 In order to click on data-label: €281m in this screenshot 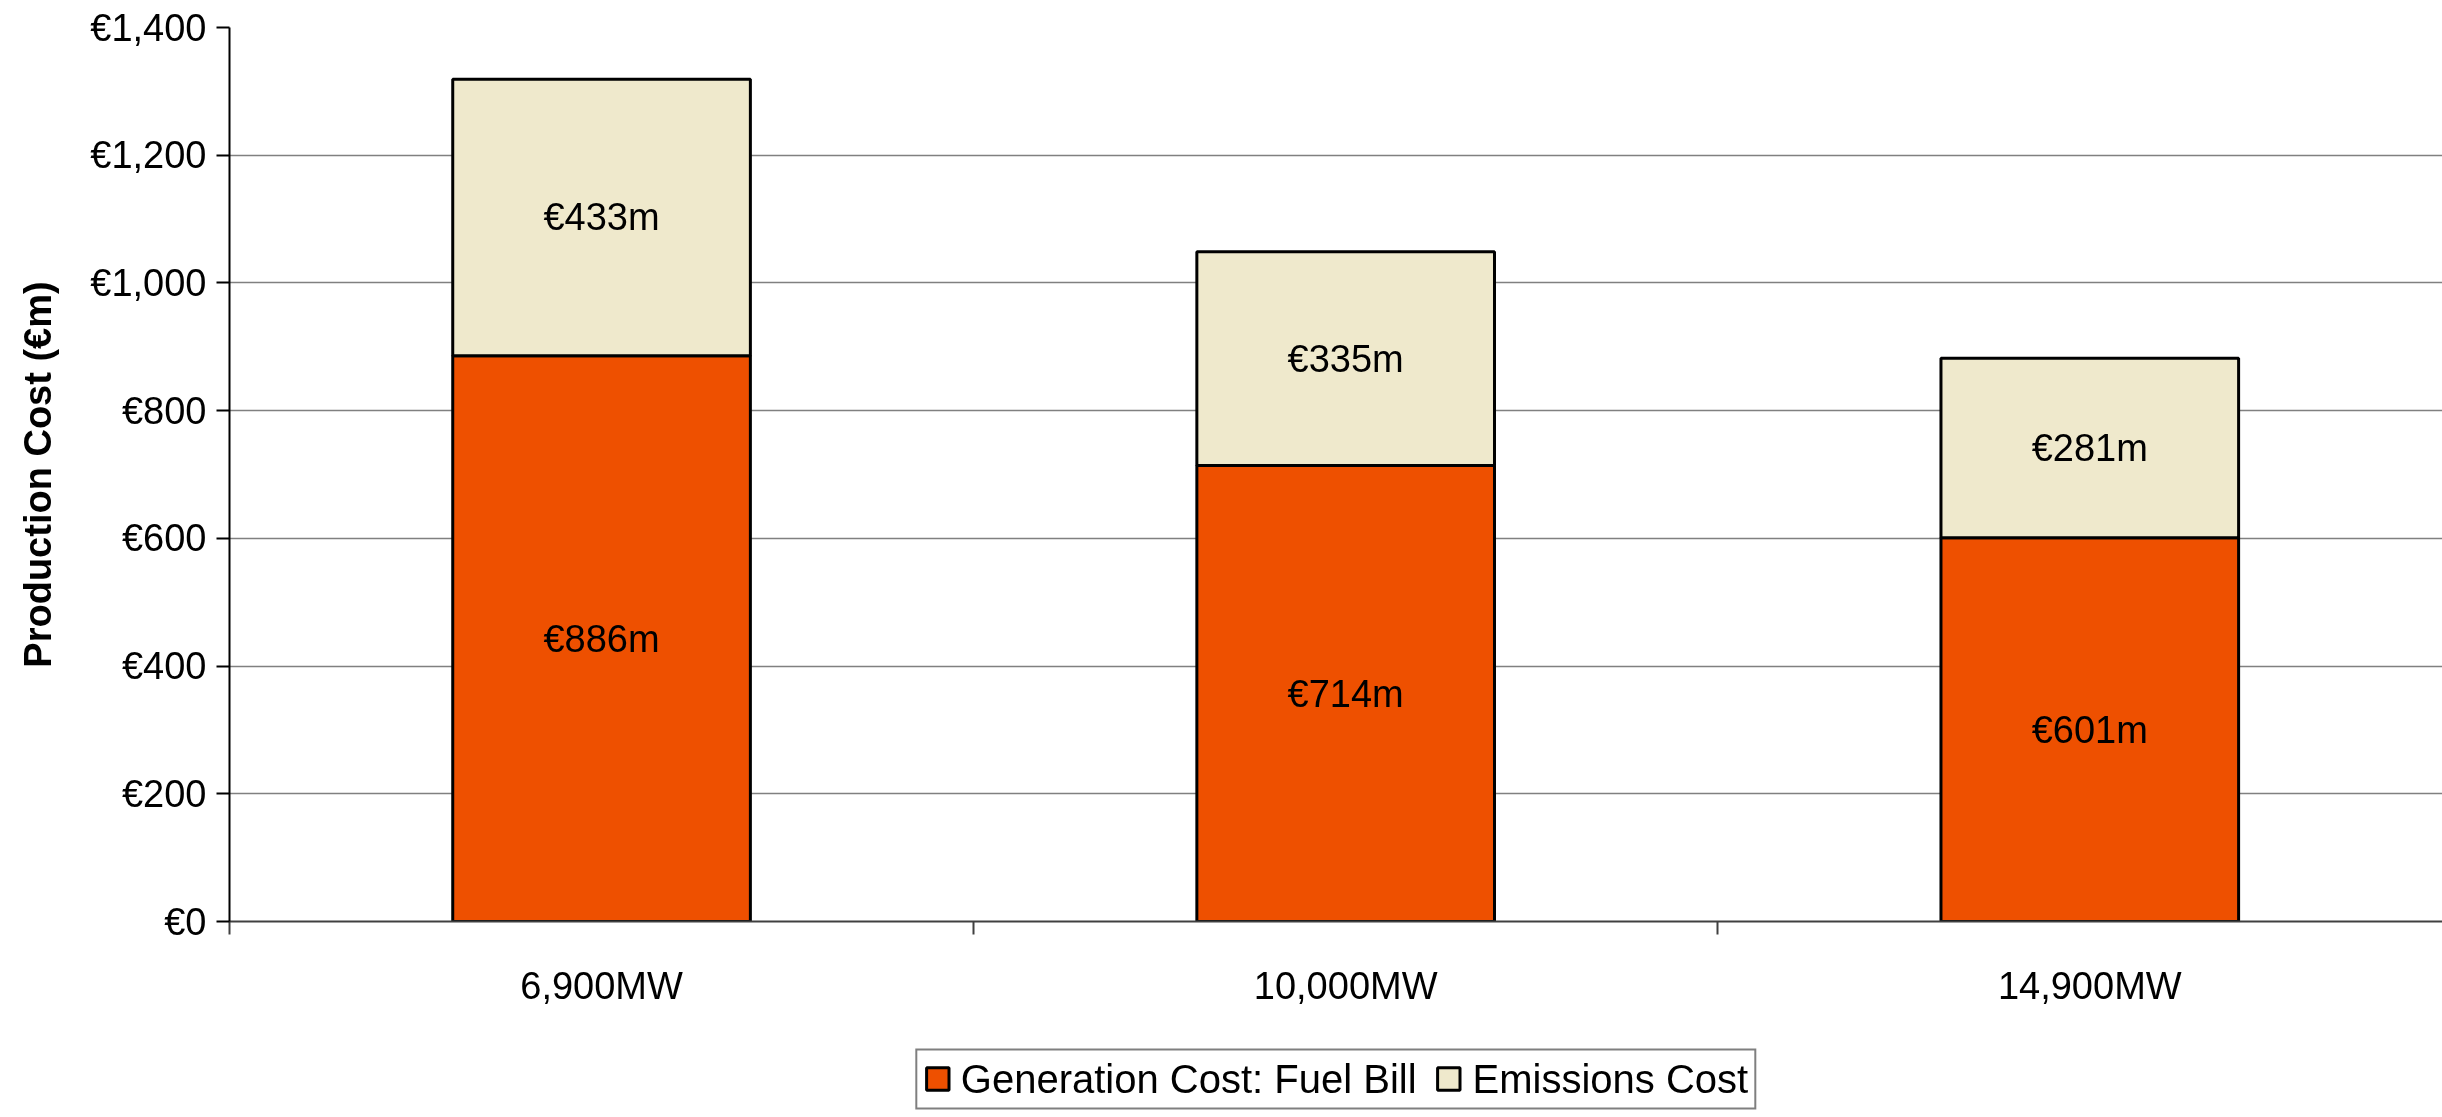, I will do `click(2089, 448)`.